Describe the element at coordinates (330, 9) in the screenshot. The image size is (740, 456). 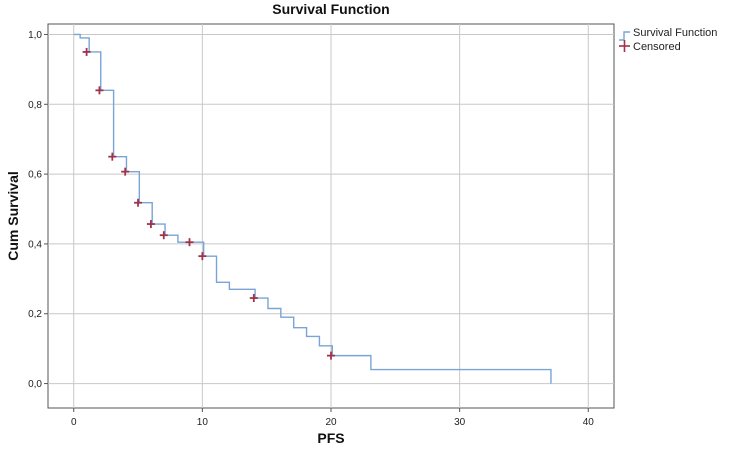
I see `chart-title: Survival Function` at that location.